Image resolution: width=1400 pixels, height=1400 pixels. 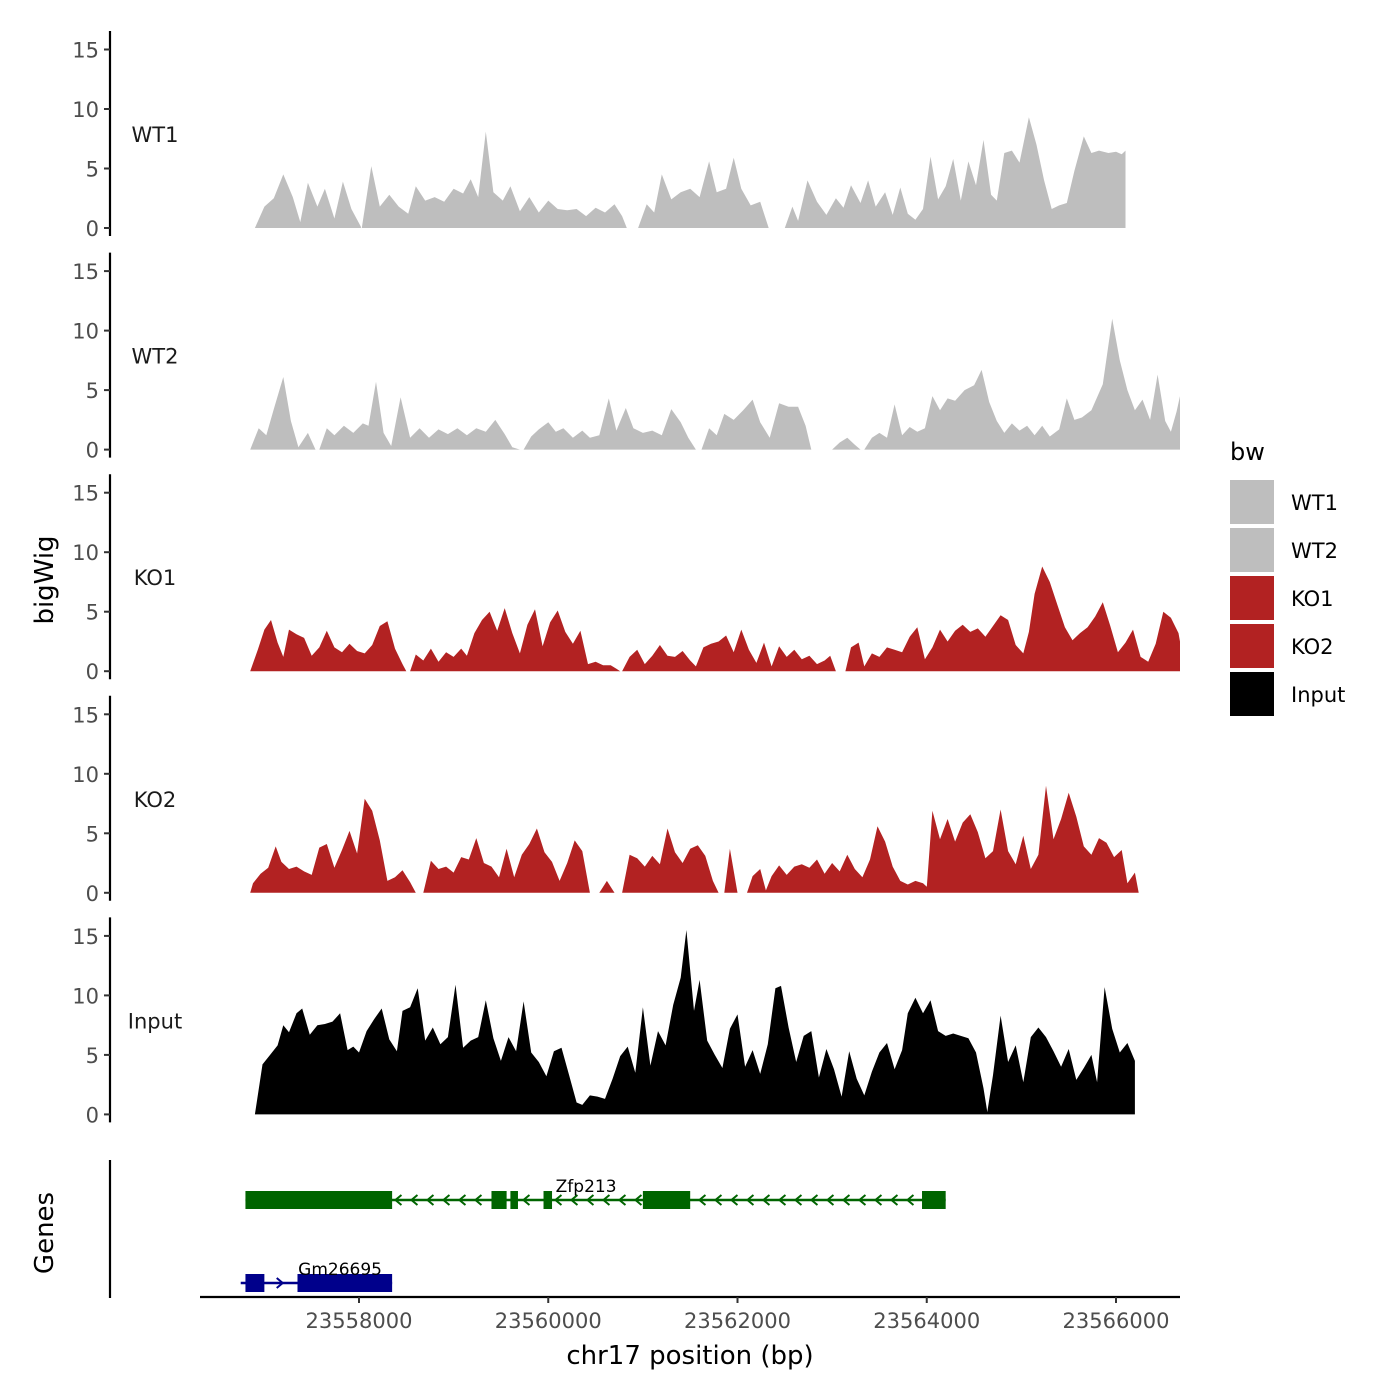 What do you see at coordinates (155, 578) in the screenshot?
I see `track-label-ko1: KO1` at bounding box center [155, 578].